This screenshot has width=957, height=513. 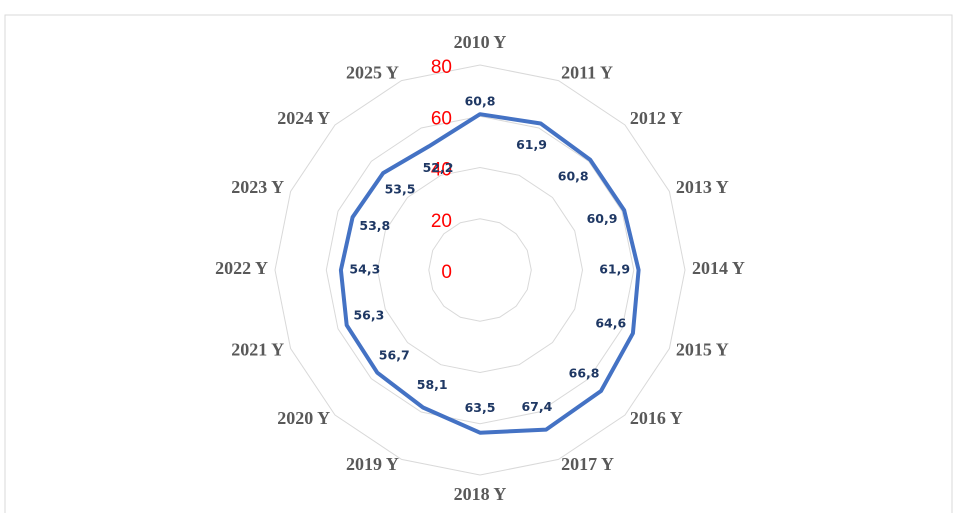 I want to click on data-label: 64,6, so click(x=610, y=323).